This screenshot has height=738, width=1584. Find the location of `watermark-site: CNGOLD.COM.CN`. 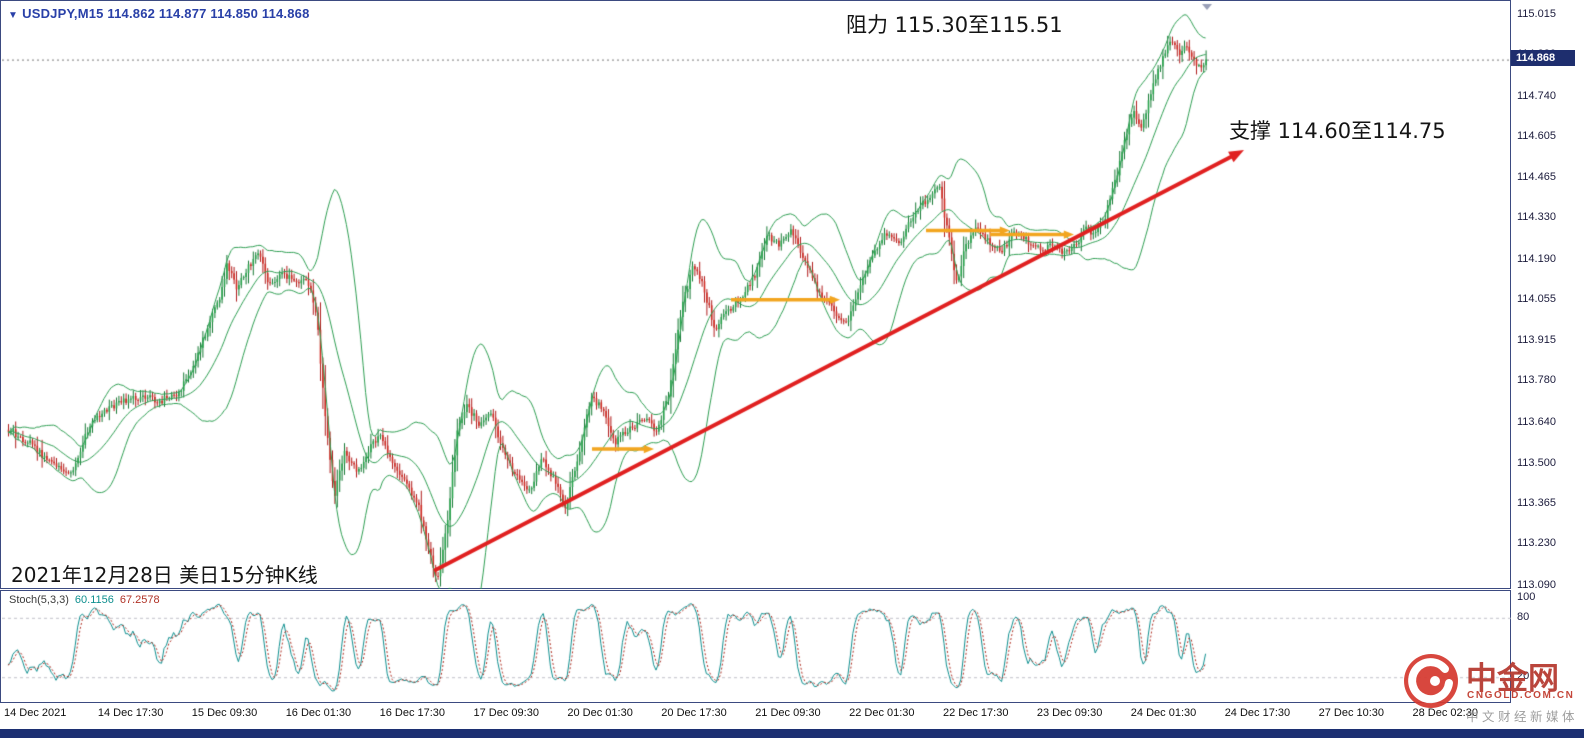

watermark-site: CNGOLD.COM.CN is located at coordinates (1521, 695).